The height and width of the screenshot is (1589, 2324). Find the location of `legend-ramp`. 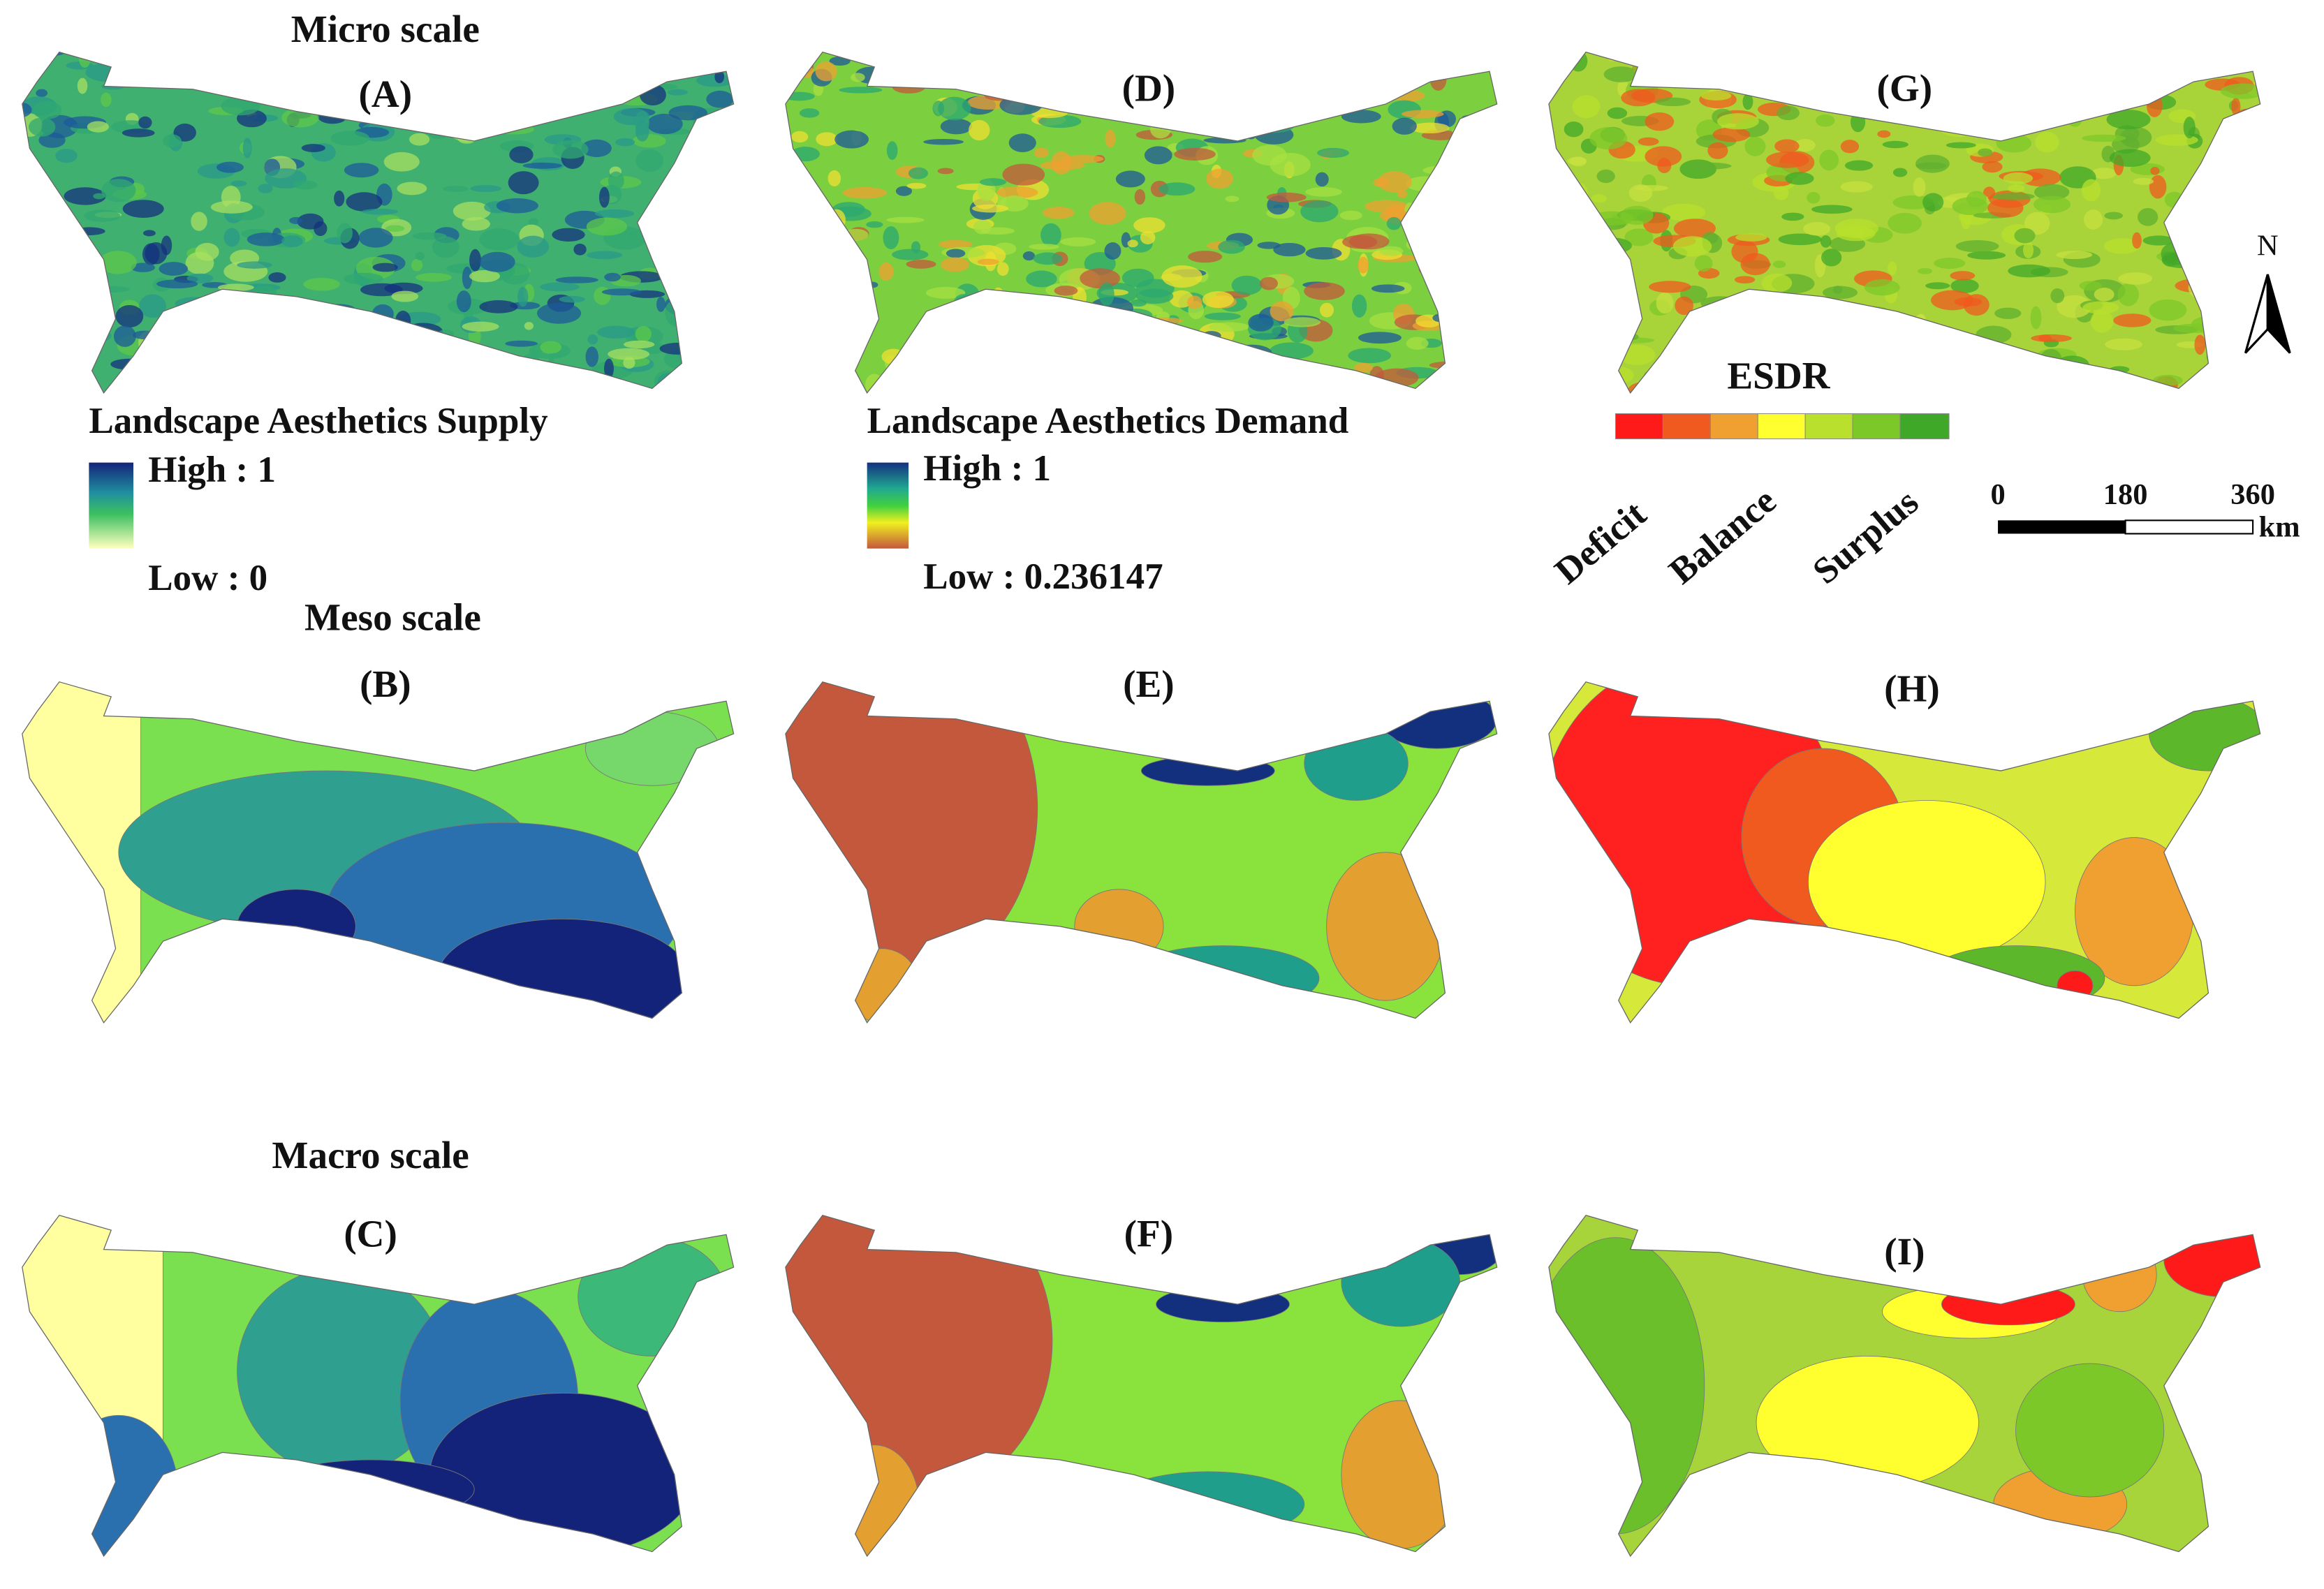

legend-ramp is located at coordinates (111, 505).